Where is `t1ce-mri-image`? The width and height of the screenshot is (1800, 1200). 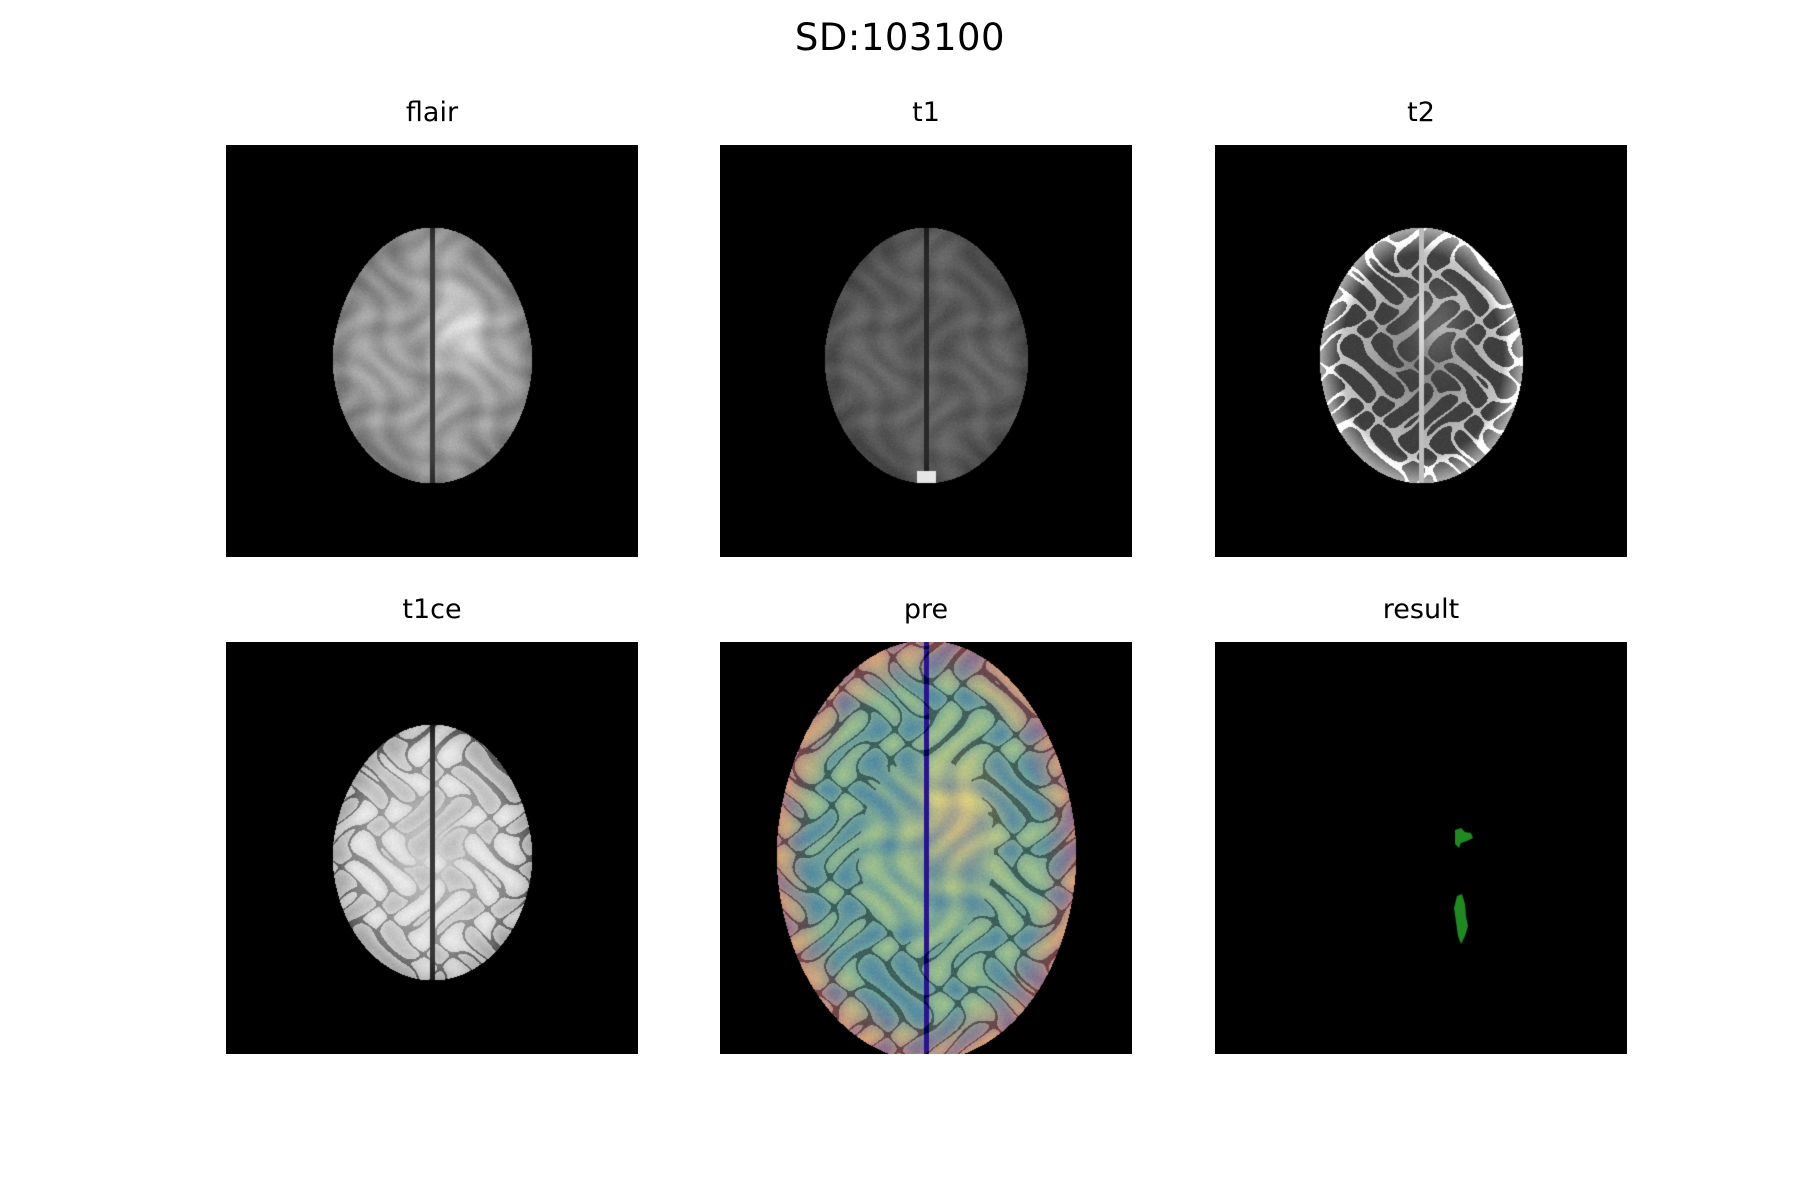 t1ce-mri-image is located at coordinates (432, 848).